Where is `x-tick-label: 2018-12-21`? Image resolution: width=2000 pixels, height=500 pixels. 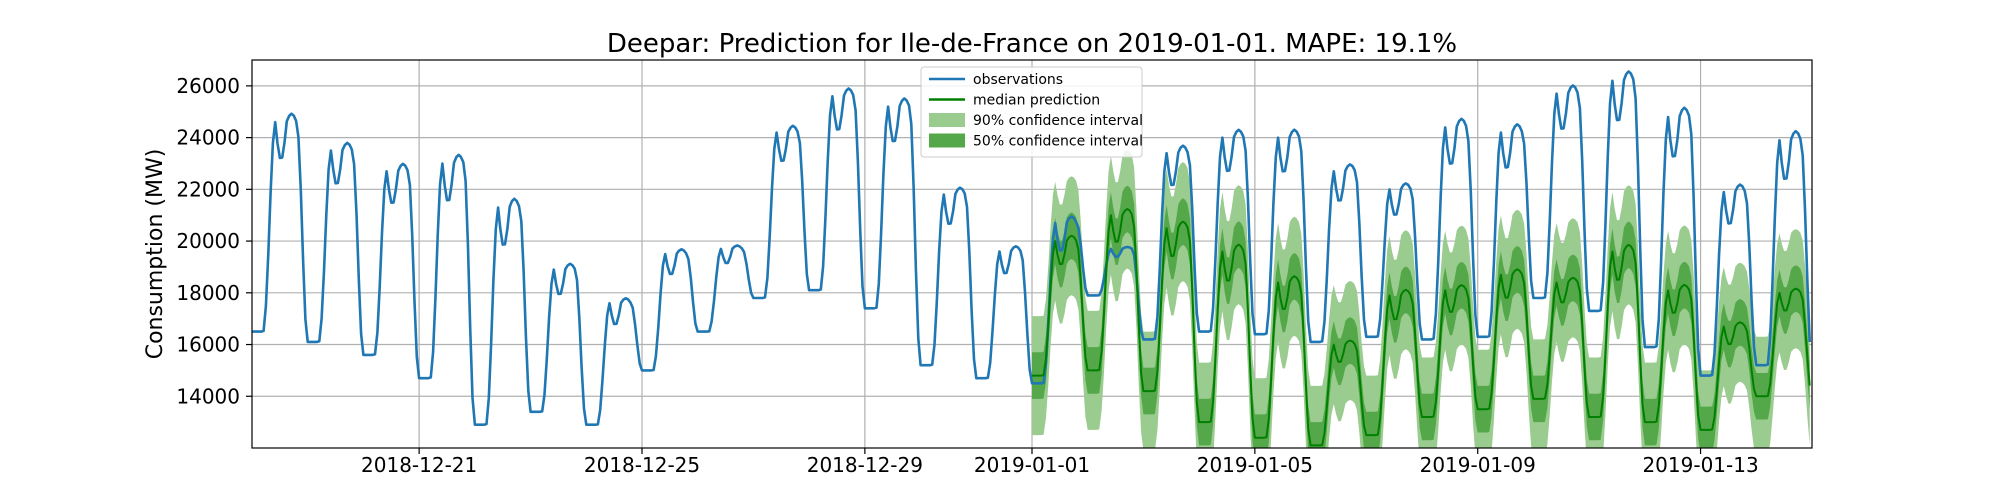
x-tick-label: 2018-12-21 is located at coordinates (419, 465).